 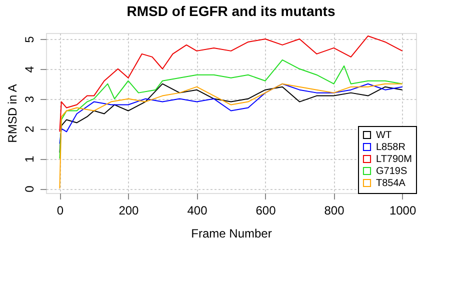 What do you see at coordinates (29, 99) in the screenshot?
I see `y-tick-label: 3` at bounding box center [29, 99].